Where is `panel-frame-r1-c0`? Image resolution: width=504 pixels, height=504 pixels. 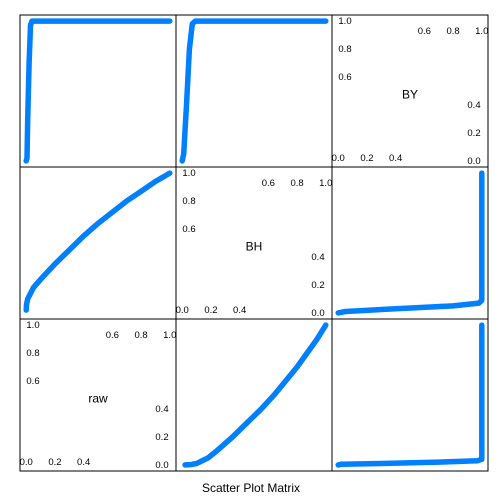 panel-frame-r1-c0 is located at coordinates (98, 243).